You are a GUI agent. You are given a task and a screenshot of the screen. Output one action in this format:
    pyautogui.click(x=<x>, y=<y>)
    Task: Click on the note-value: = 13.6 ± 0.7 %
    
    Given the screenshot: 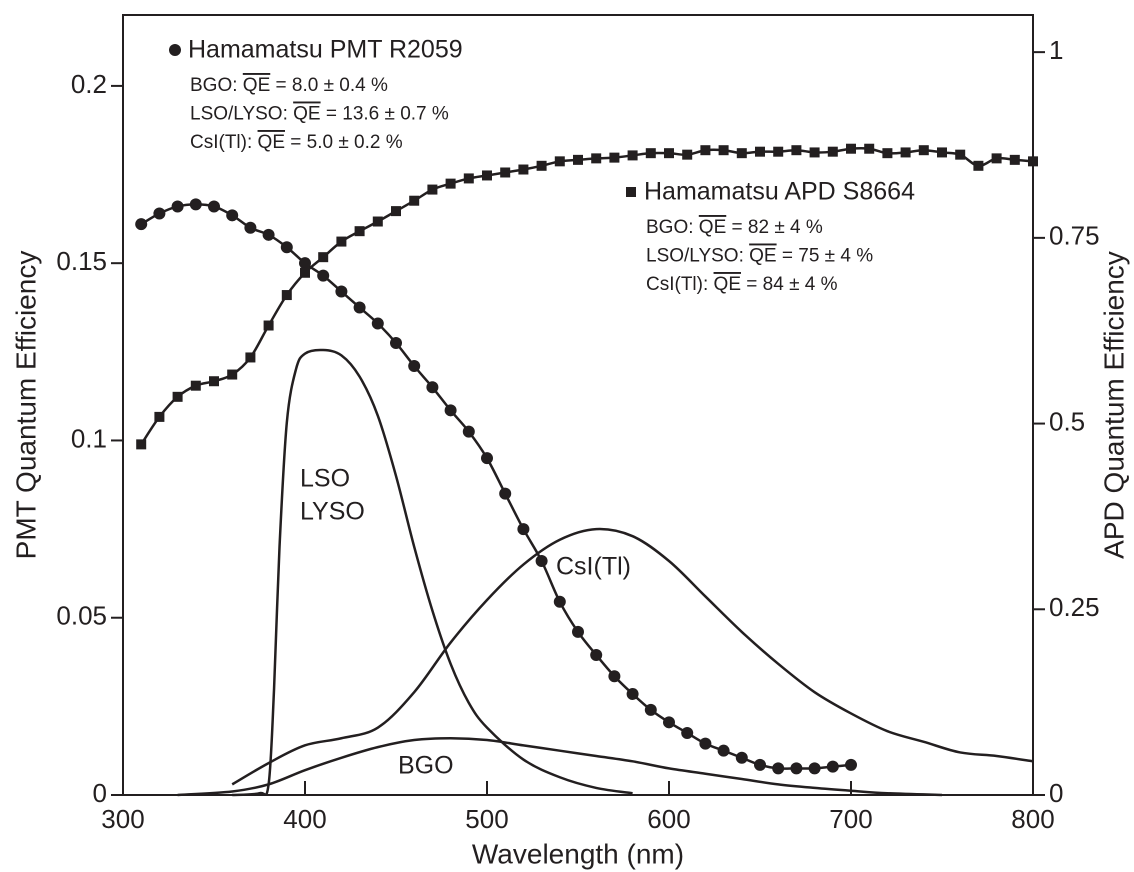 What is the action you would take?
    pyautogui.click(x=387, y=114)
    